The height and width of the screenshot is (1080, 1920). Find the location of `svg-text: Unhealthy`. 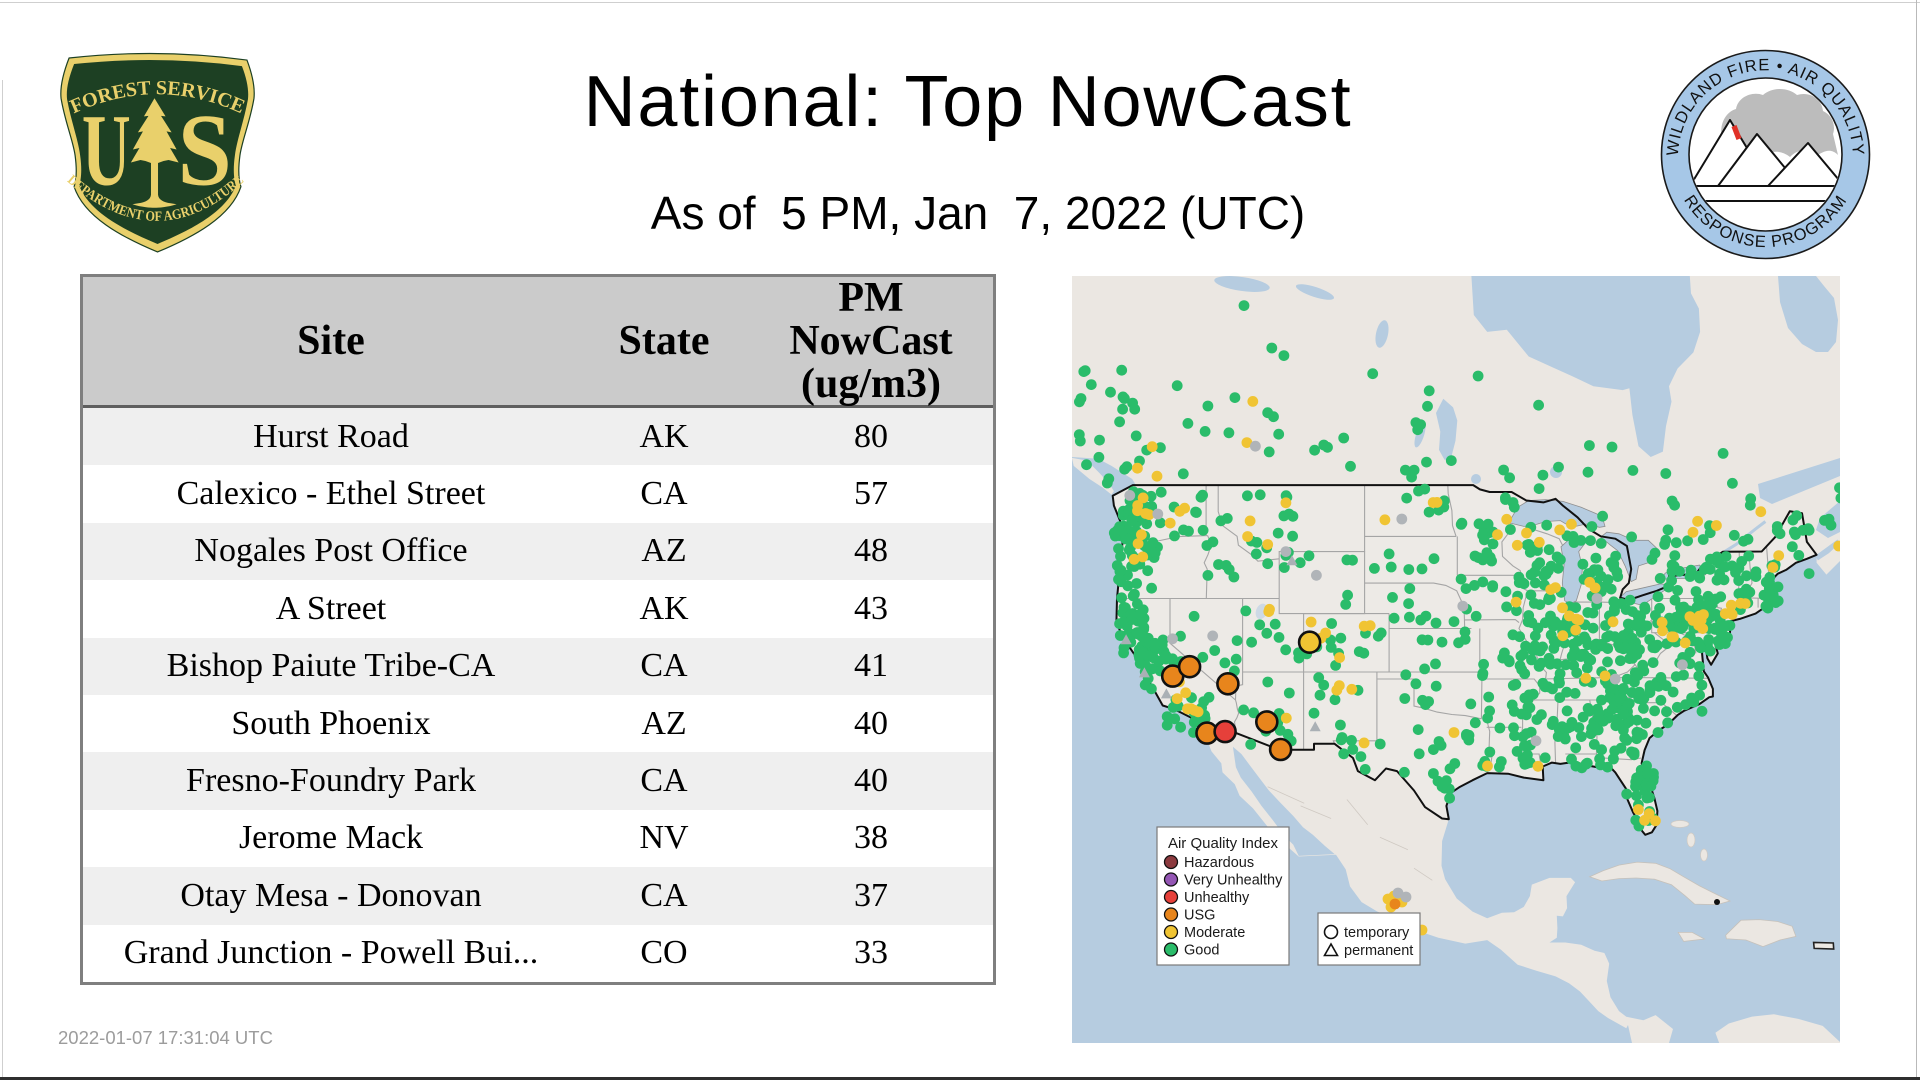

svg-text: Unhealthy is located at coordinates (1217, 898).